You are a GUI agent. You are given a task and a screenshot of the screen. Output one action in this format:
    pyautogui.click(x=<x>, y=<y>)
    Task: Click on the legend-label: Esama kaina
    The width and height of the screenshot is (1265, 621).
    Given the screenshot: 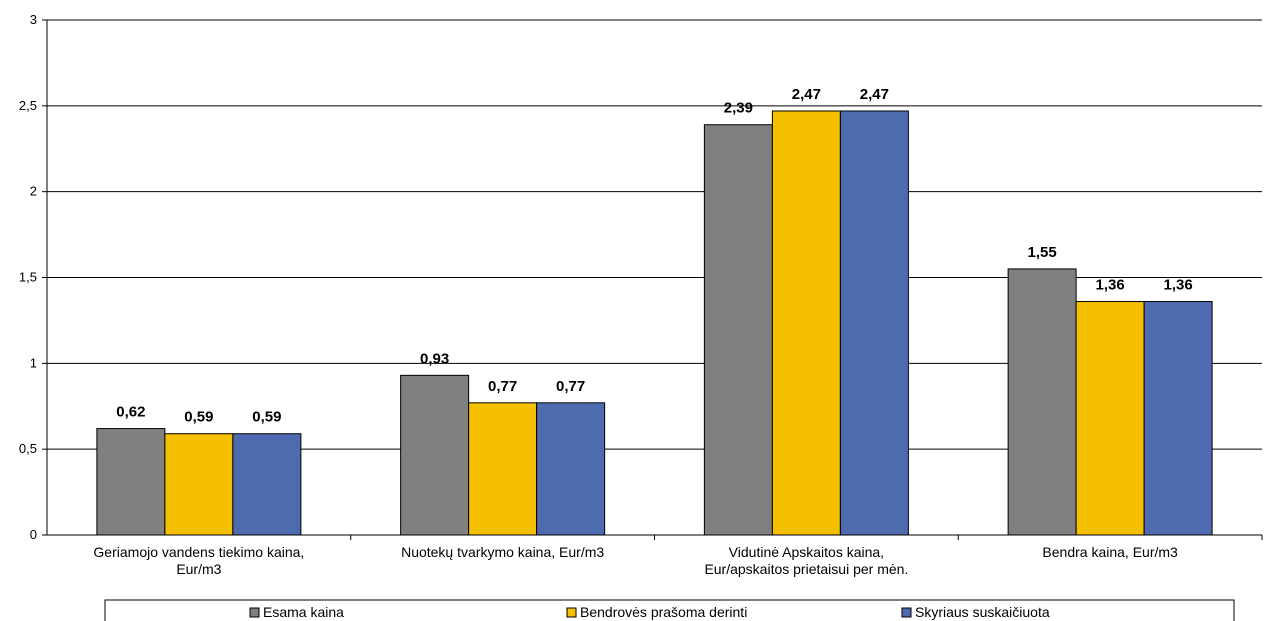 What is the action you would take?
    pyautogui.click(x=303, y=612)
    